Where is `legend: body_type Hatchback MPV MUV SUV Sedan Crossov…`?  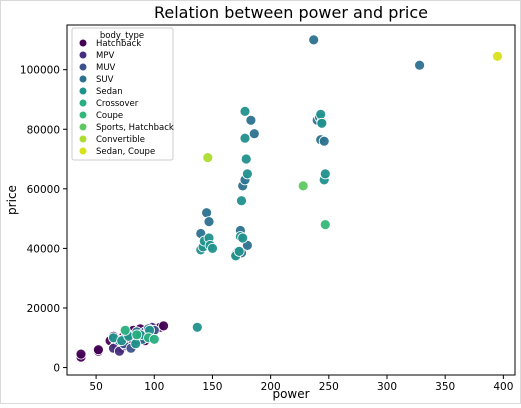 legend: body_type Hatchback MPV MUV SUV Sedan Crossov… is located at coordinates (122, 94).